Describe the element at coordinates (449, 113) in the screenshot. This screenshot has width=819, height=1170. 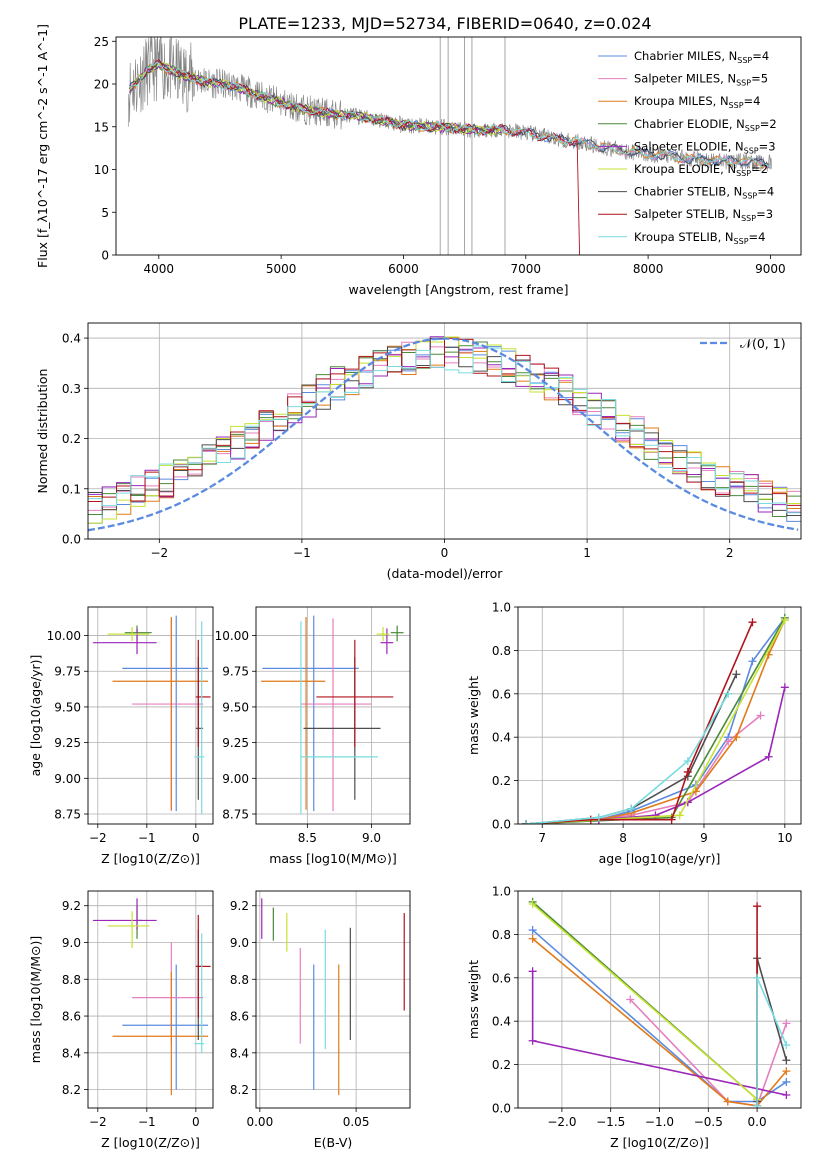
I see `spectrum-model-line` at that location.